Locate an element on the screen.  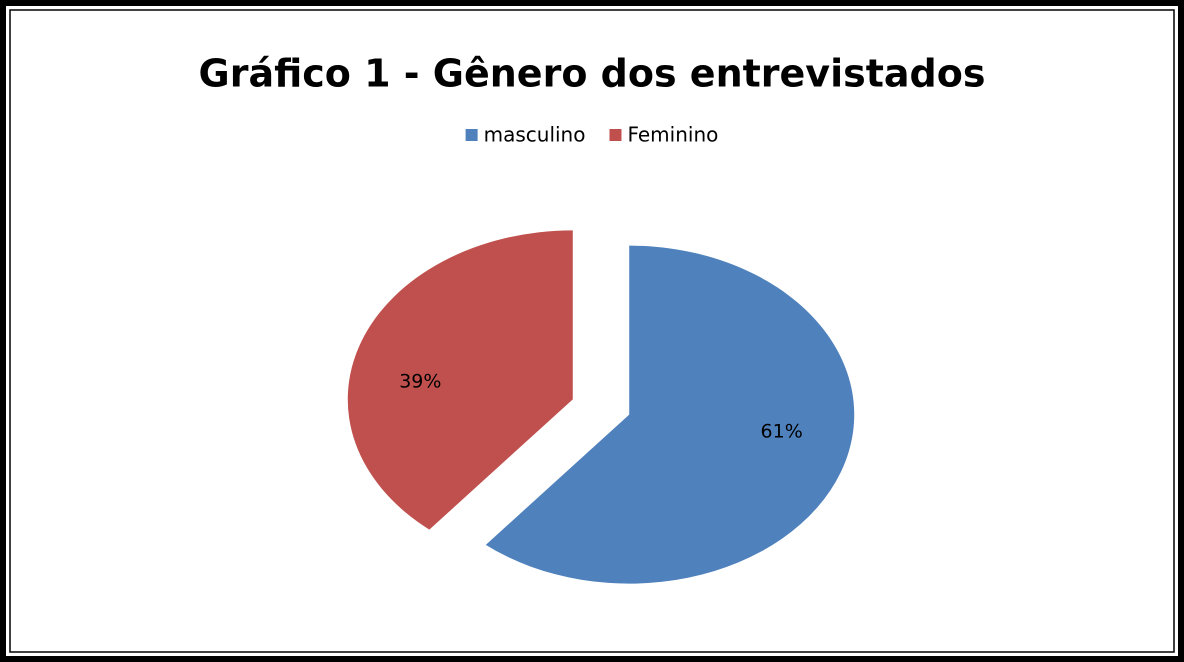
pie-slice is located at coordinates (460, 380).